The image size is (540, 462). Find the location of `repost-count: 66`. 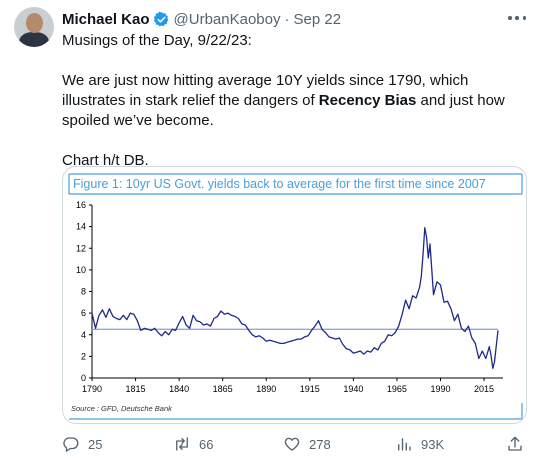

repost-count: 66 is located at coordinates (206, 444).